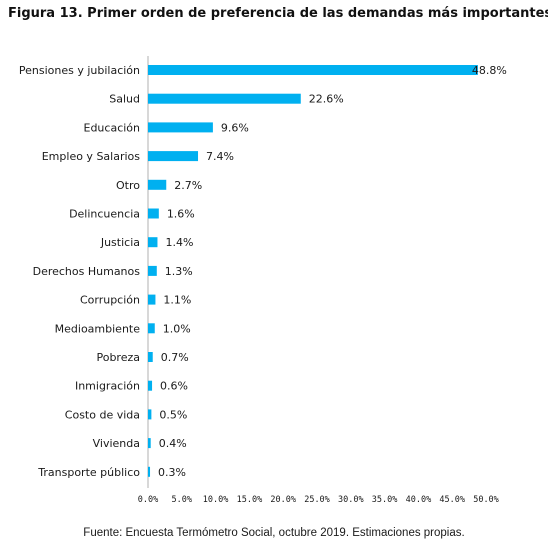  Describe the element at coordinates (224, 98) in the screenshot. I see `bar-salud` at that location.